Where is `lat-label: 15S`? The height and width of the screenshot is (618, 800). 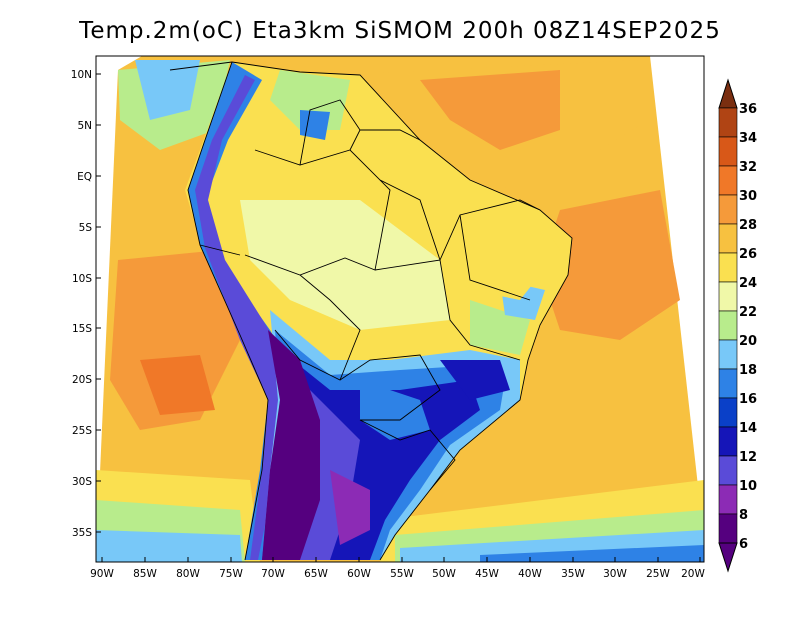 lat-label: 15S is located at coordinates (82, 329).